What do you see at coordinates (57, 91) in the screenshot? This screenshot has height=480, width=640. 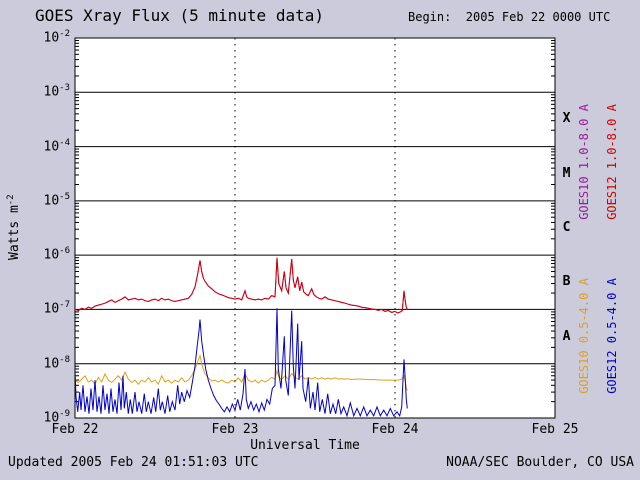 I see `y-tick-label: 10⁻³` at bounding box center [57, 91].